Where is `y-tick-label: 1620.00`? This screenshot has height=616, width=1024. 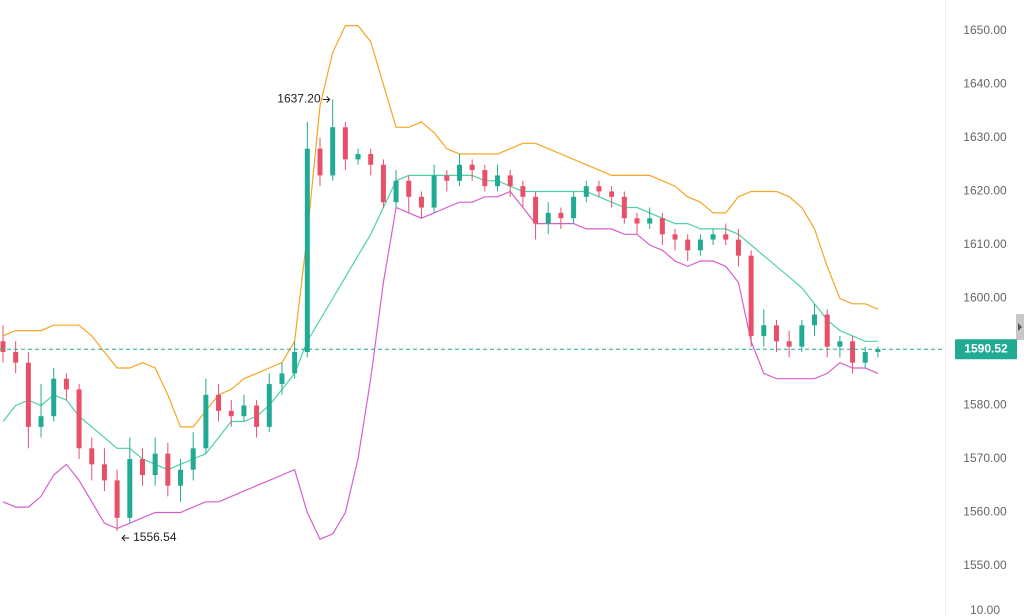
y-tick-label: 1620.00 is located at coordinates (985, 191).